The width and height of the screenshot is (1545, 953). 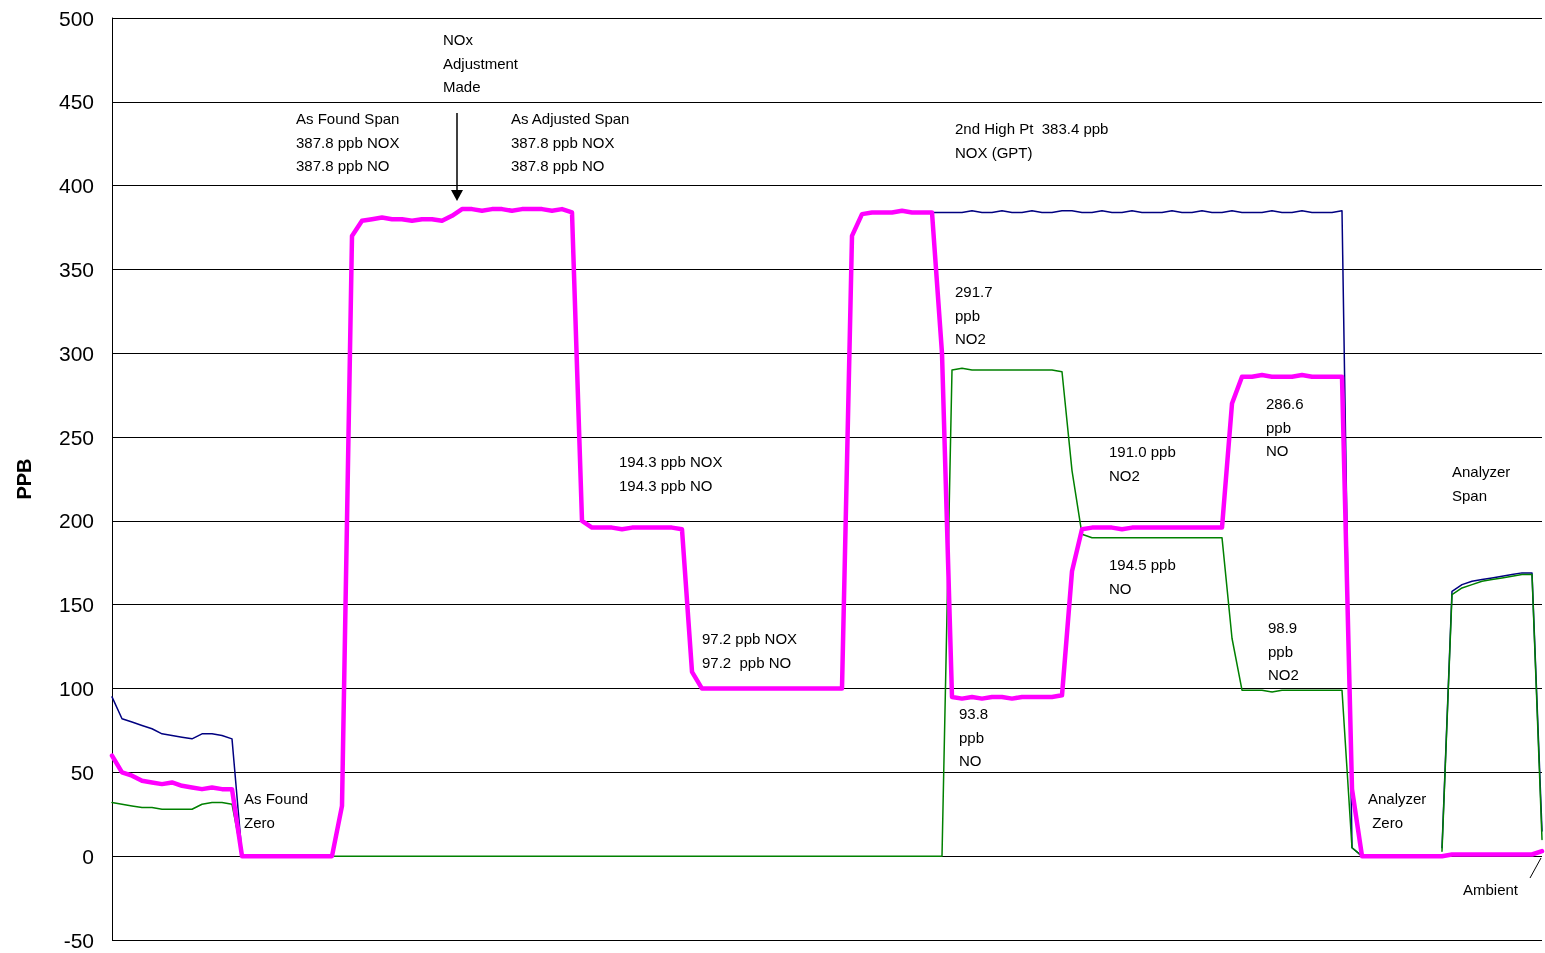 I want to click on annotation: 194.5 ppb NO, so click(x=1142, y=576).